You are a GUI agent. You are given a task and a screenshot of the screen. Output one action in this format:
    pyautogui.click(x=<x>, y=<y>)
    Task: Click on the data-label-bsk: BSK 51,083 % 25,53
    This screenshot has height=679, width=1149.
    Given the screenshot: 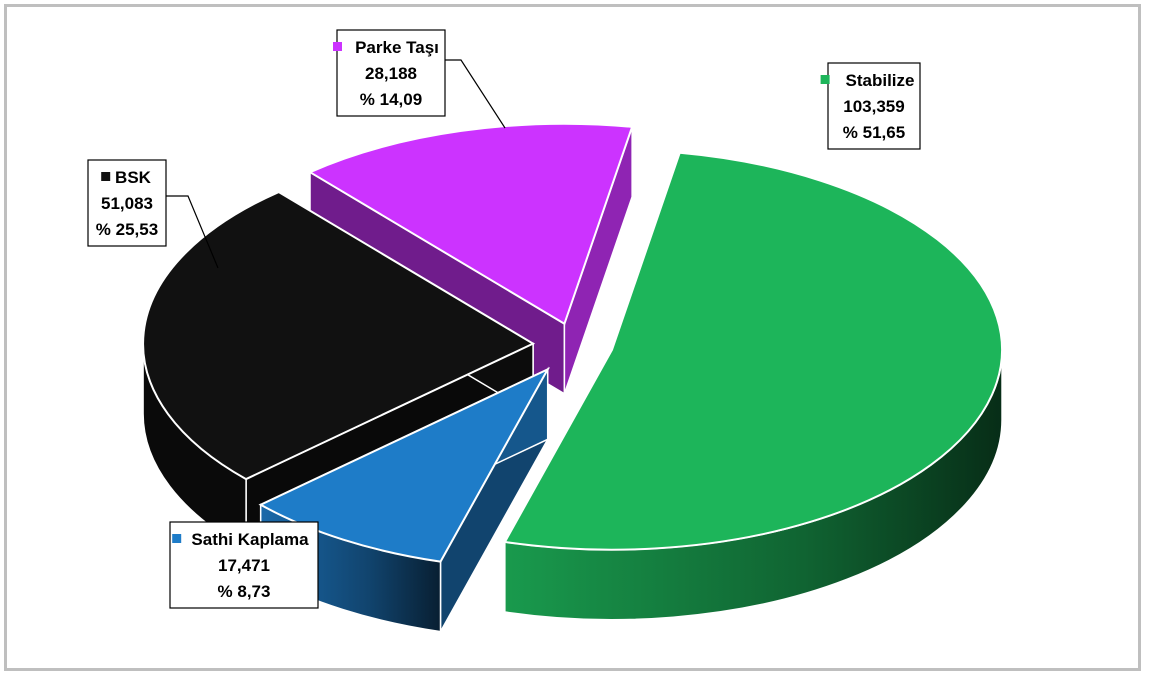 What is the action you would take?
    pyautogui.click(x=127, y=203)
    